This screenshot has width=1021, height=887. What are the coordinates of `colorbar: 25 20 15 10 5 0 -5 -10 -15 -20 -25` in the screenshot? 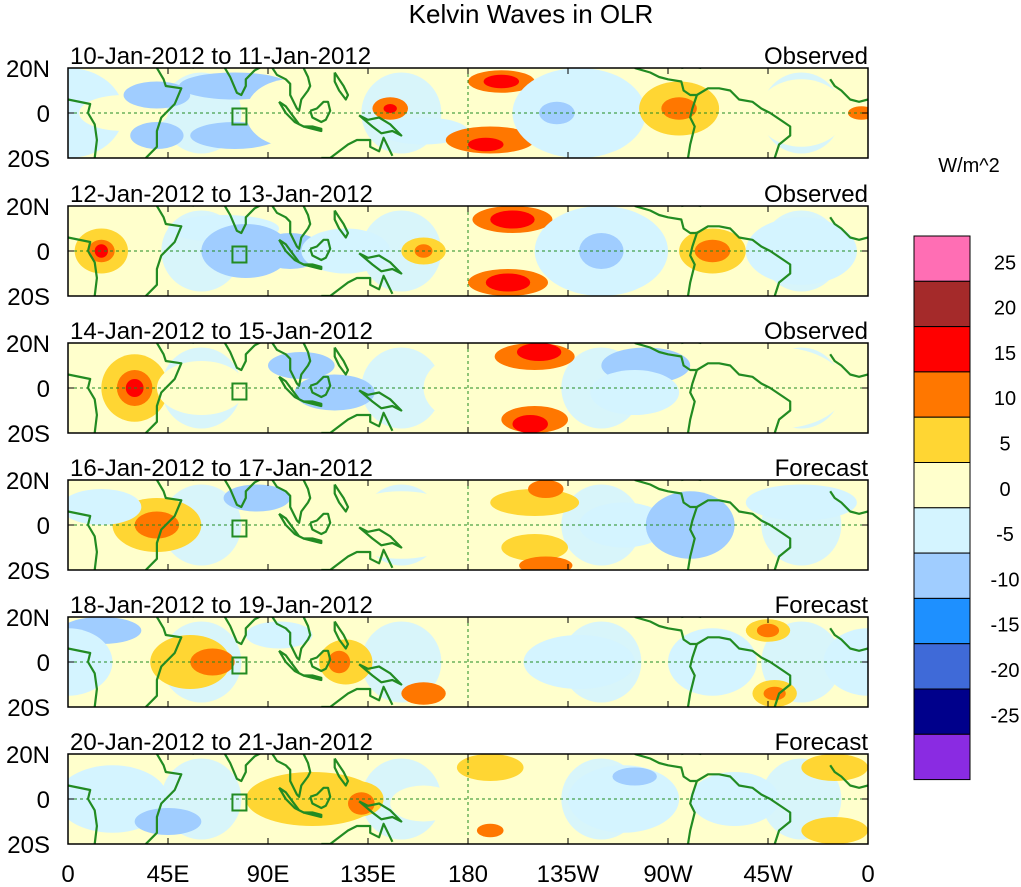 It's located at (966, 508).